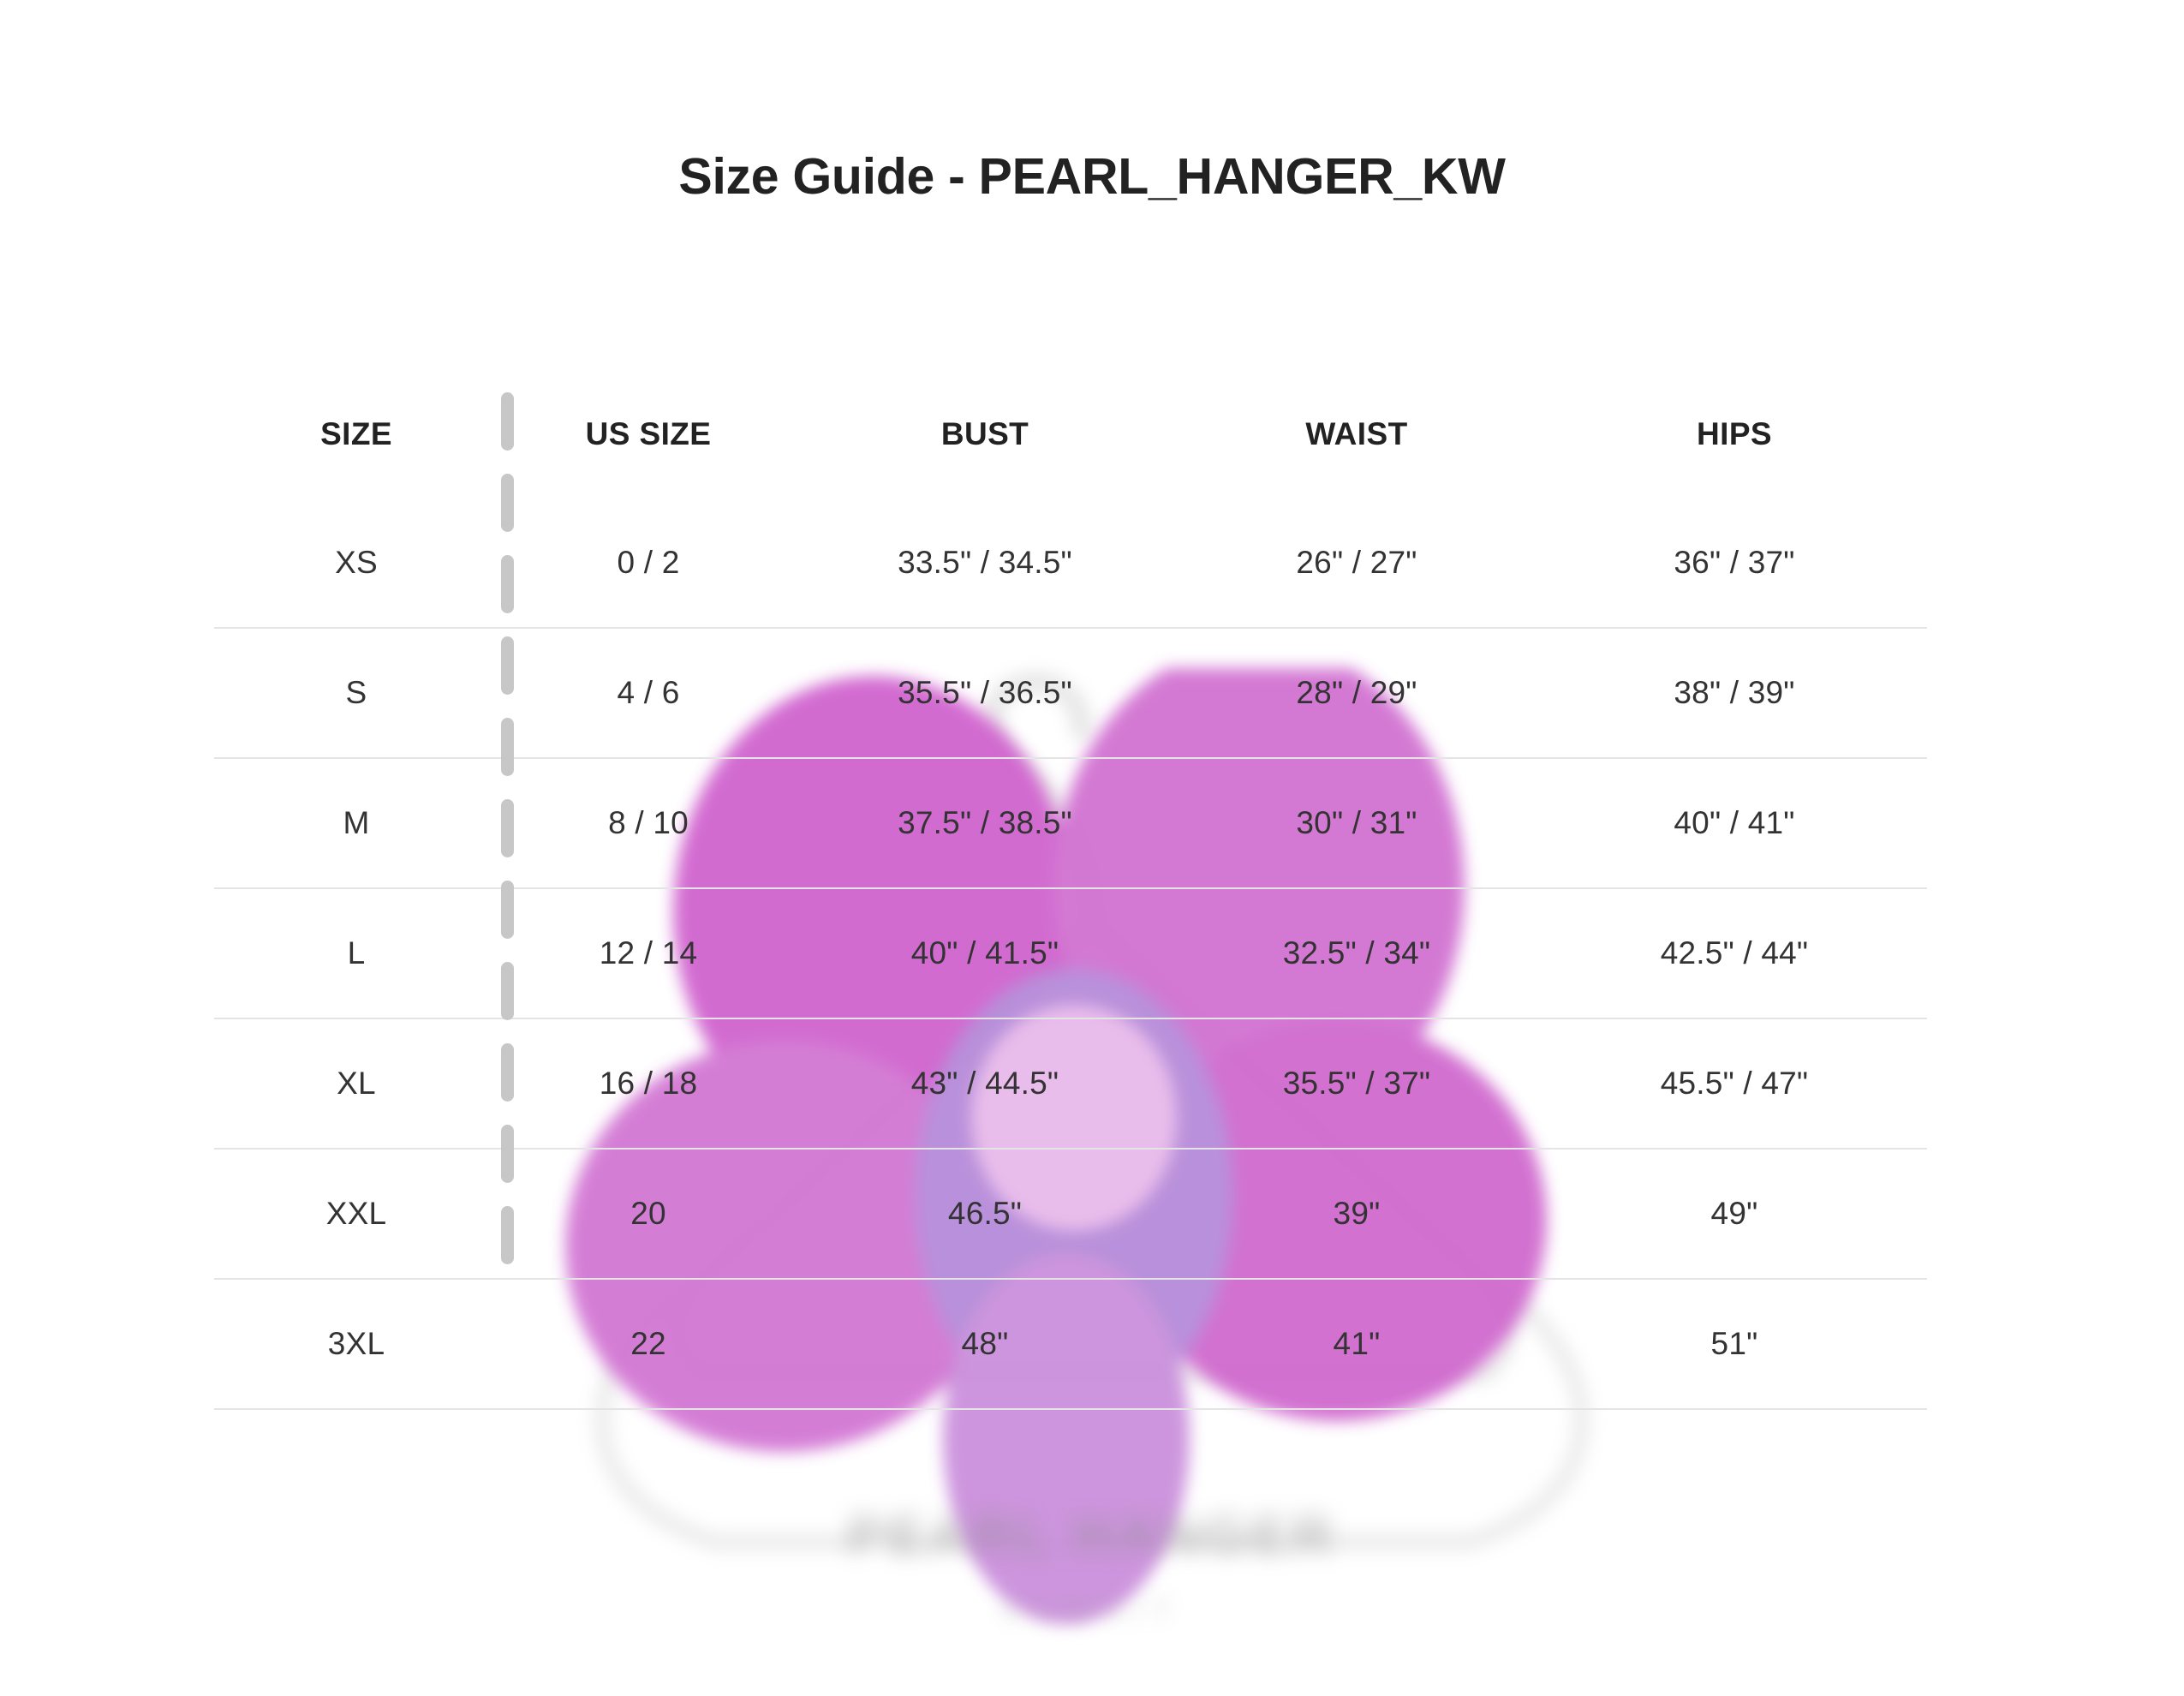 Image resolution: width=2184 pixels, height=1696 pixels. Describe the element at coordinates (648, 564) in the screenshot. I see `cell-us: 0 / 2` at that location.